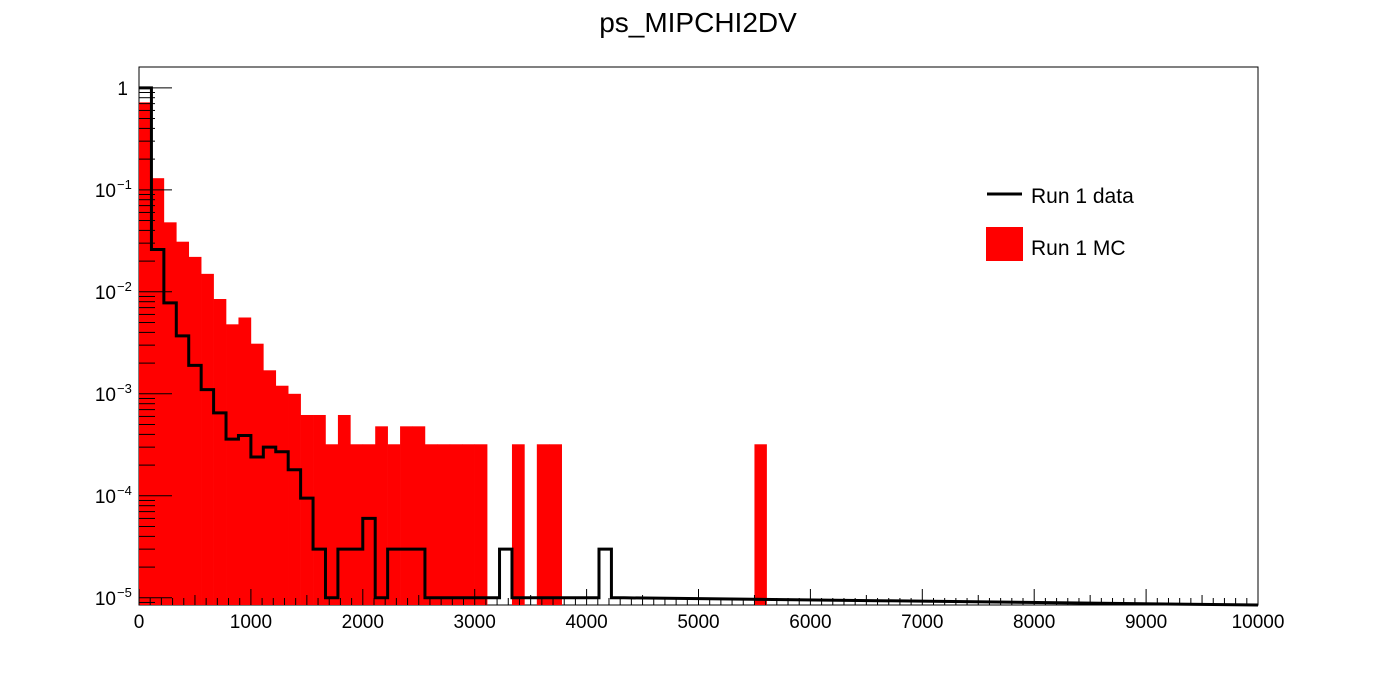 The height and width of the screenshot is (673, 1398). Describe the element at coordinates (1078, 248) in the screenshot. I see `legend-mc-label: Run 1 MC` at that location.